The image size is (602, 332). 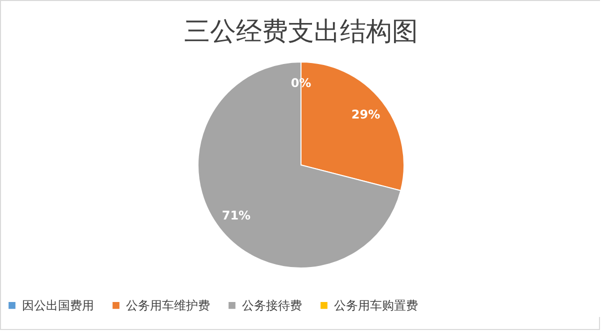 What do you see at coordinates (301, 32) in the screenshot?
I see `chart-title: 三公经费支出结构图` at bounding box center [301, 32].